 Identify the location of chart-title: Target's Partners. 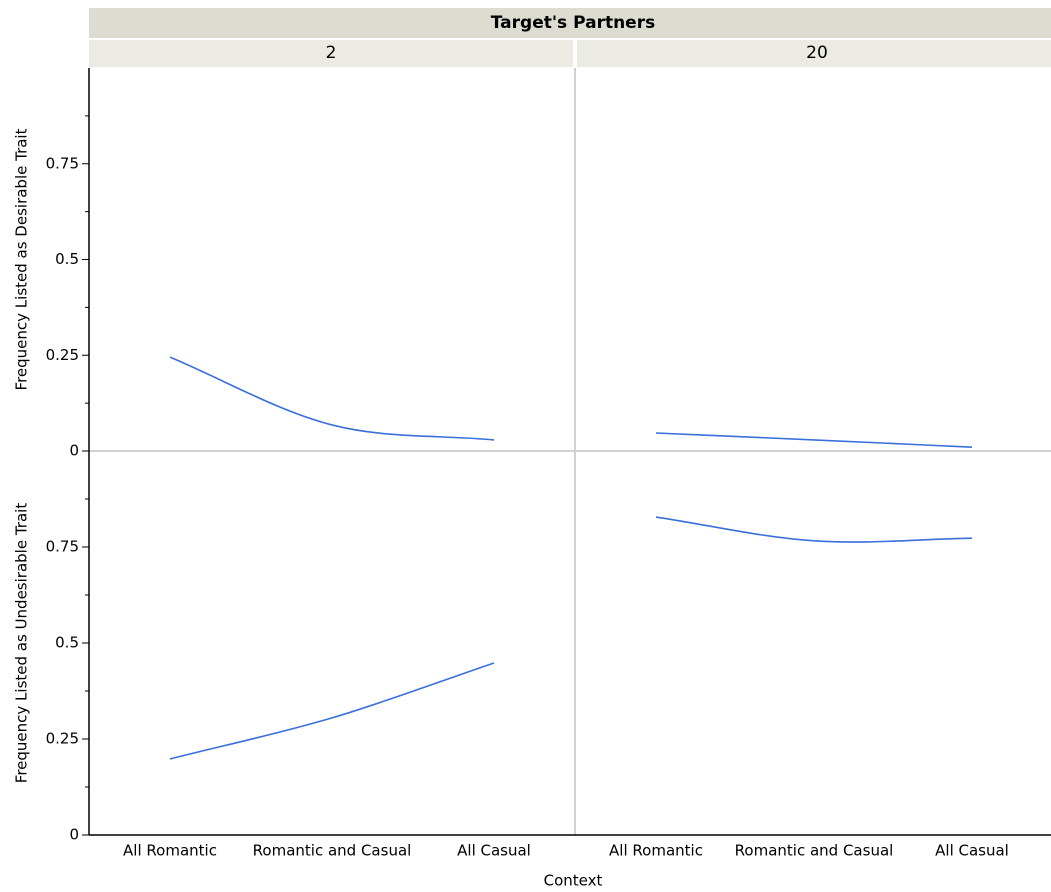
(573, 23).